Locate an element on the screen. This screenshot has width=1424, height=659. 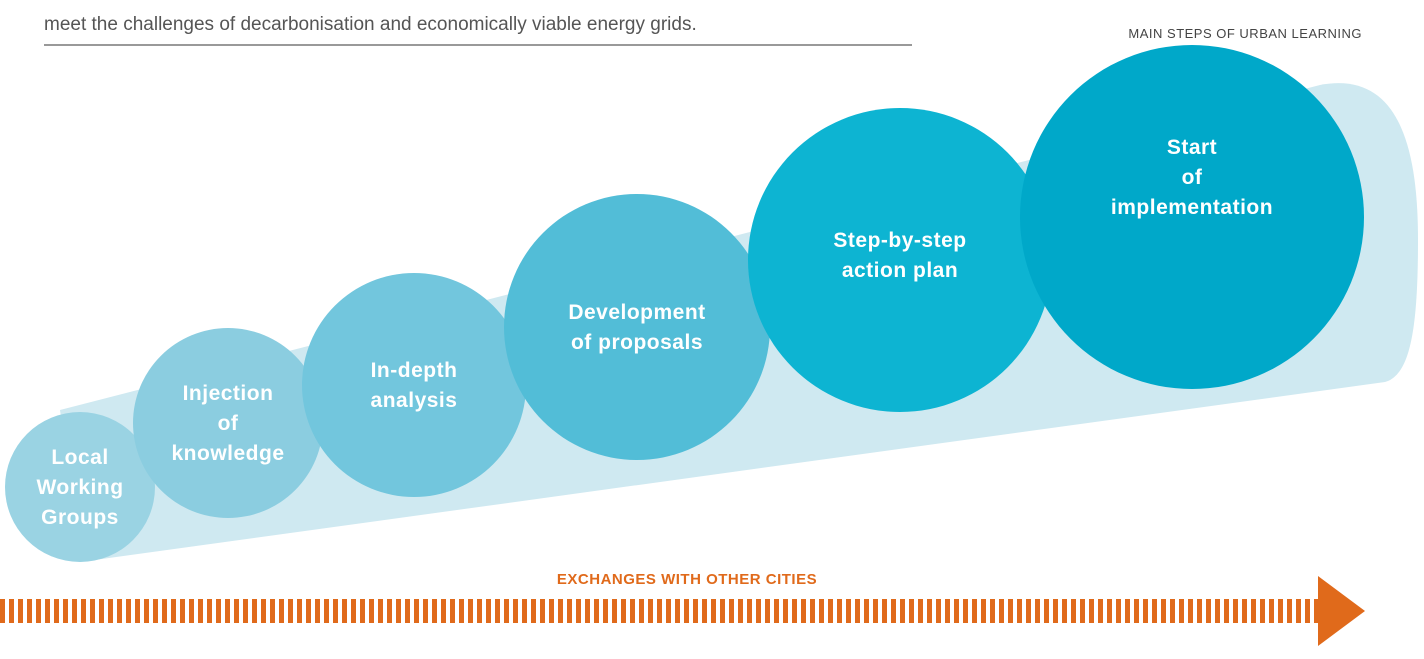
arrow-head is located at coordinates (1341, 611).